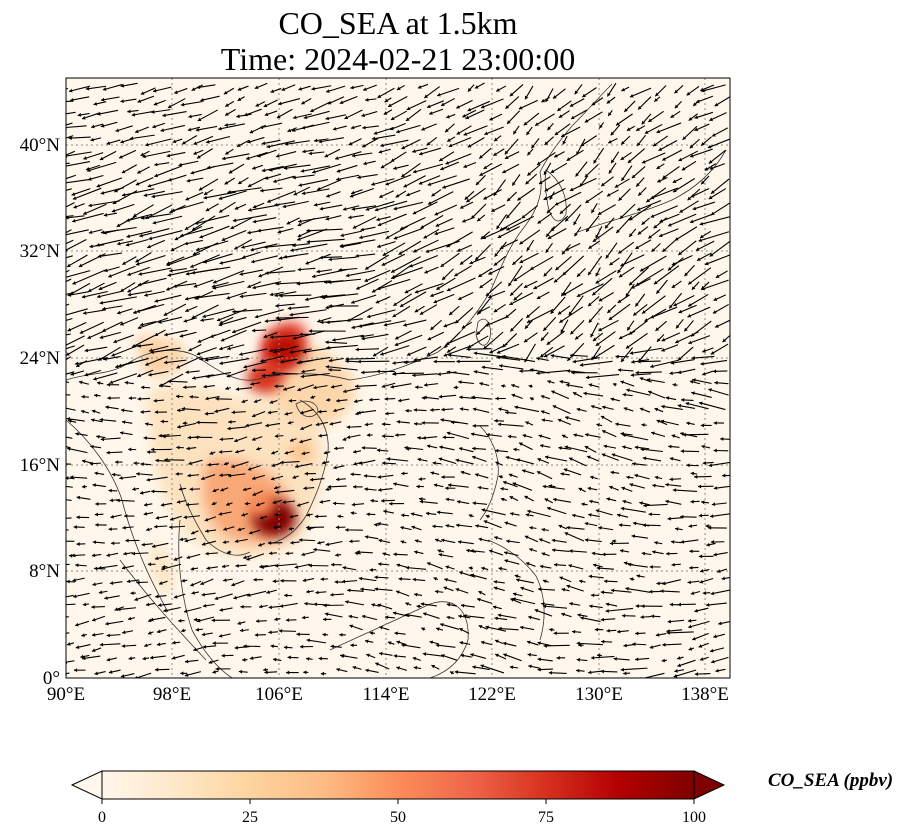  What do you see at coordinates (271, 672) in the screenshot?
I see `wind-vector-1903` at bounding box center [271, 672].